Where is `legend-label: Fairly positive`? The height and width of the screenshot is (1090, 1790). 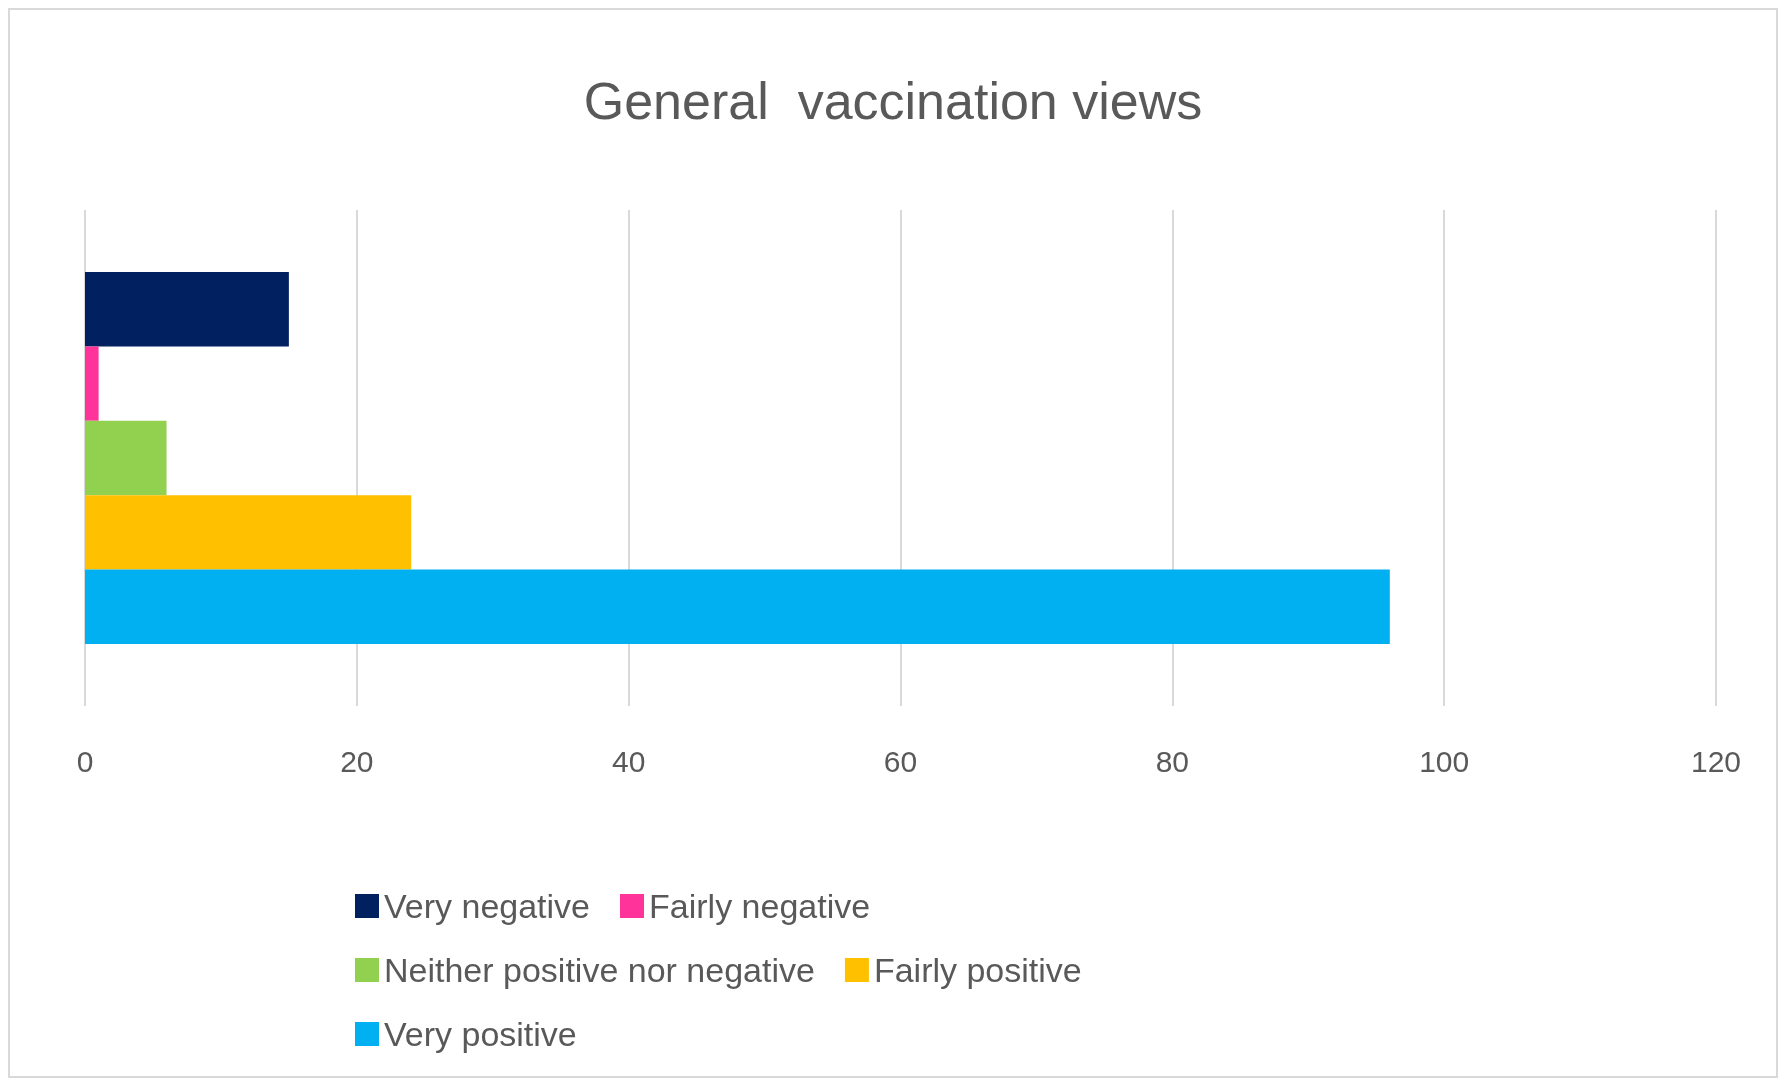
legend-label: Fairly positive is located at coordinates (977, 970).